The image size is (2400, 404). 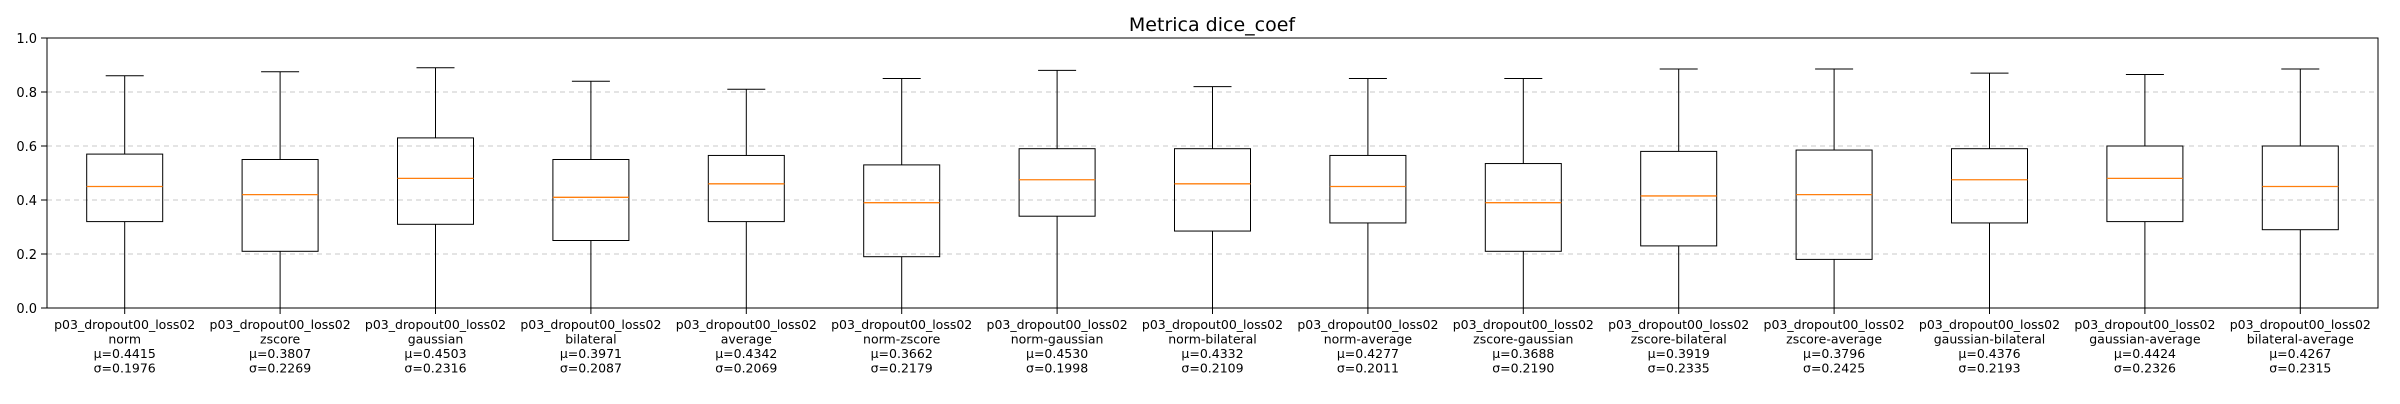 What do you see at coordinates (436, 339) in the screenshot?
I see `x-tick-label-line: gaussian` at bounding box center [436, 339].